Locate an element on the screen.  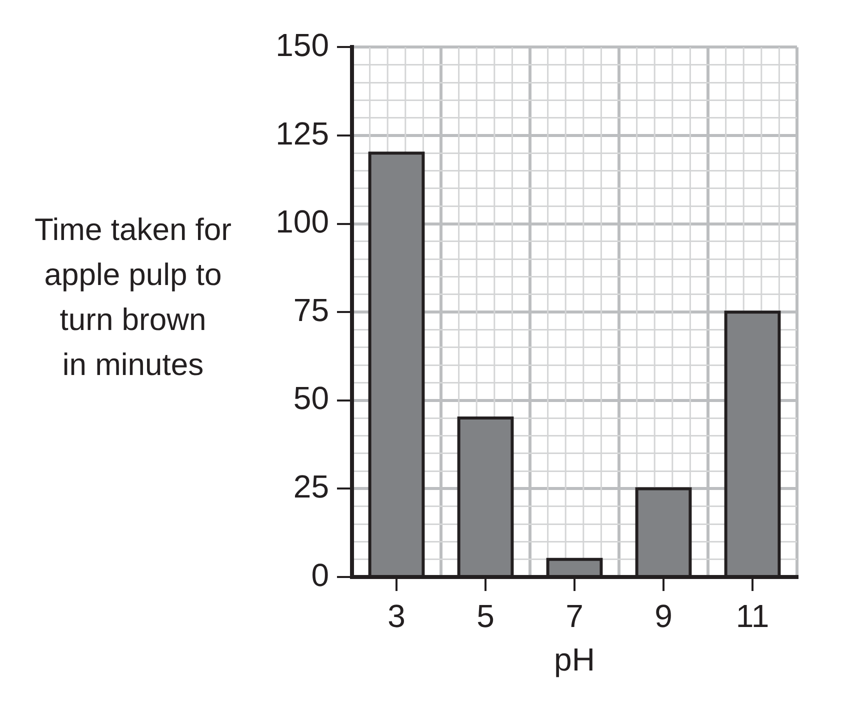
x-tick-label: 9 is located at coordinates (663, 616).